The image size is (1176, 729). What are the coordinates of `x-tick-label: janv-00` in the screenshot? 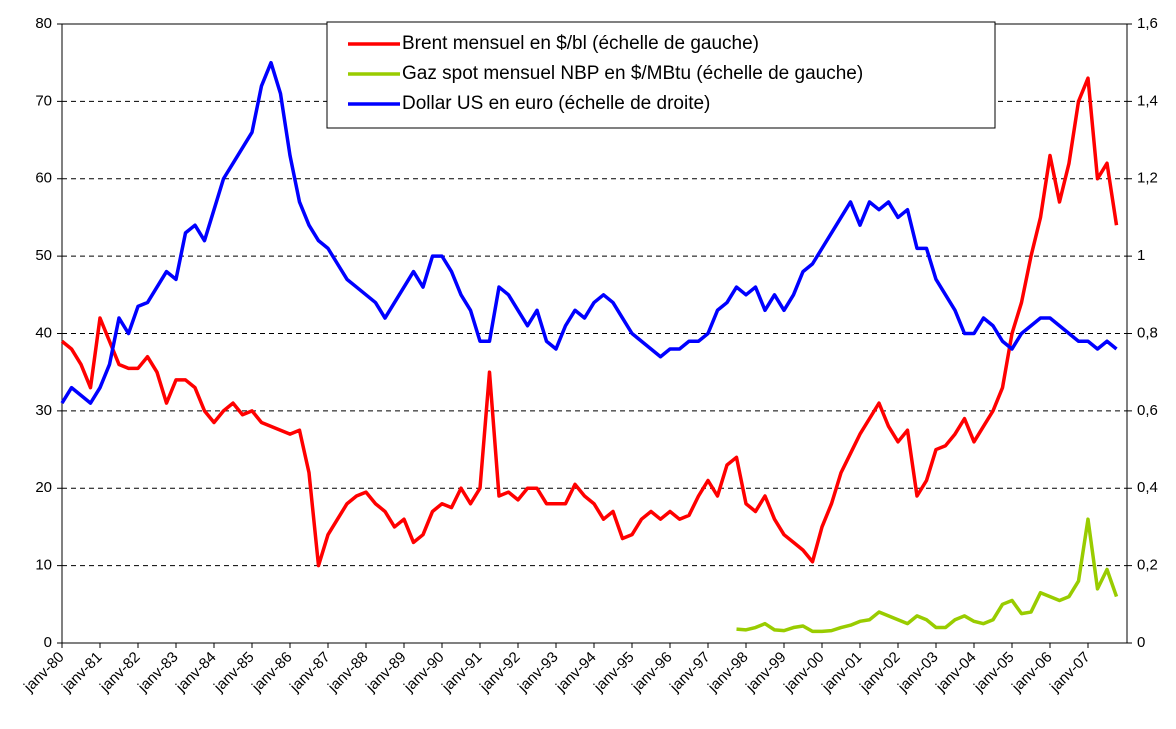 It's located at (804, 673).